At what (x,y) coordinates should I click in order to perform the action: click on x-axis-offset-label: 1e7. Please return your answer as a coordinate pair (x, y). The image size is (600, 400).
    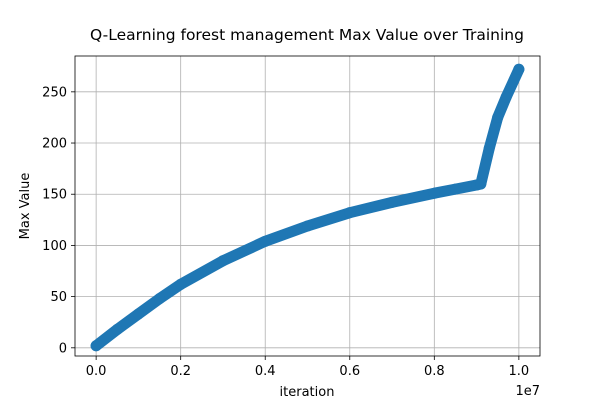
    Looking at the image, I should click on (527, 391).